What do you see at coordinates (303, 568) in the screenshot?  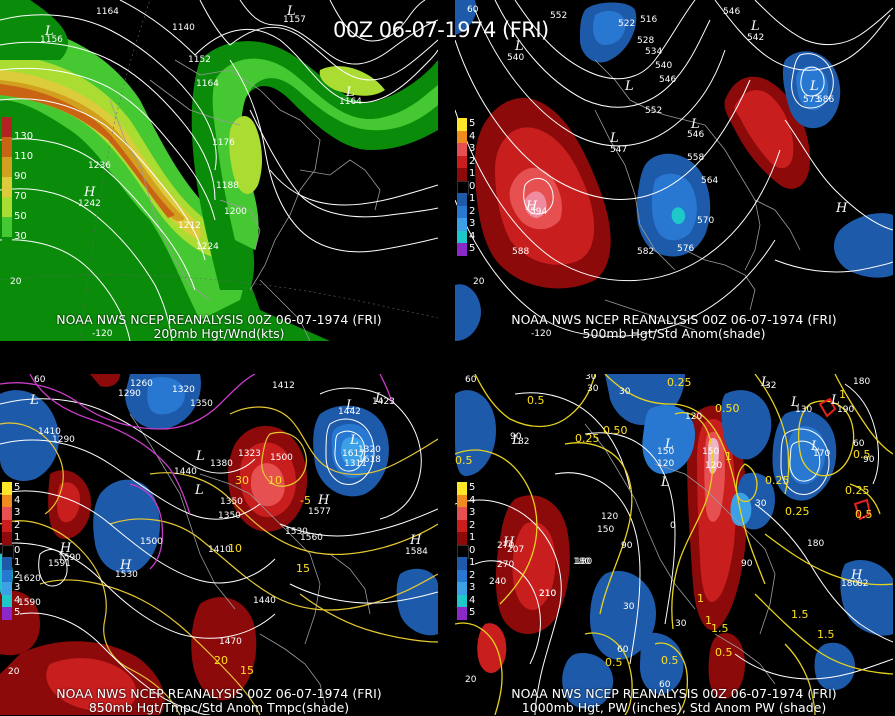 I see `svg-text: 15` at bounding box center [303, 568].